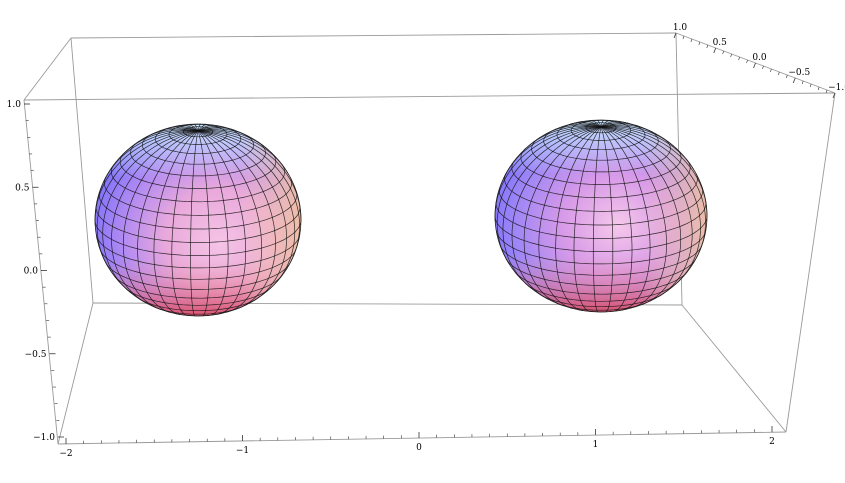 The height and width of the screenshot is (483, 845). I want to click on x-tick-label: 1, so click(596, 445).